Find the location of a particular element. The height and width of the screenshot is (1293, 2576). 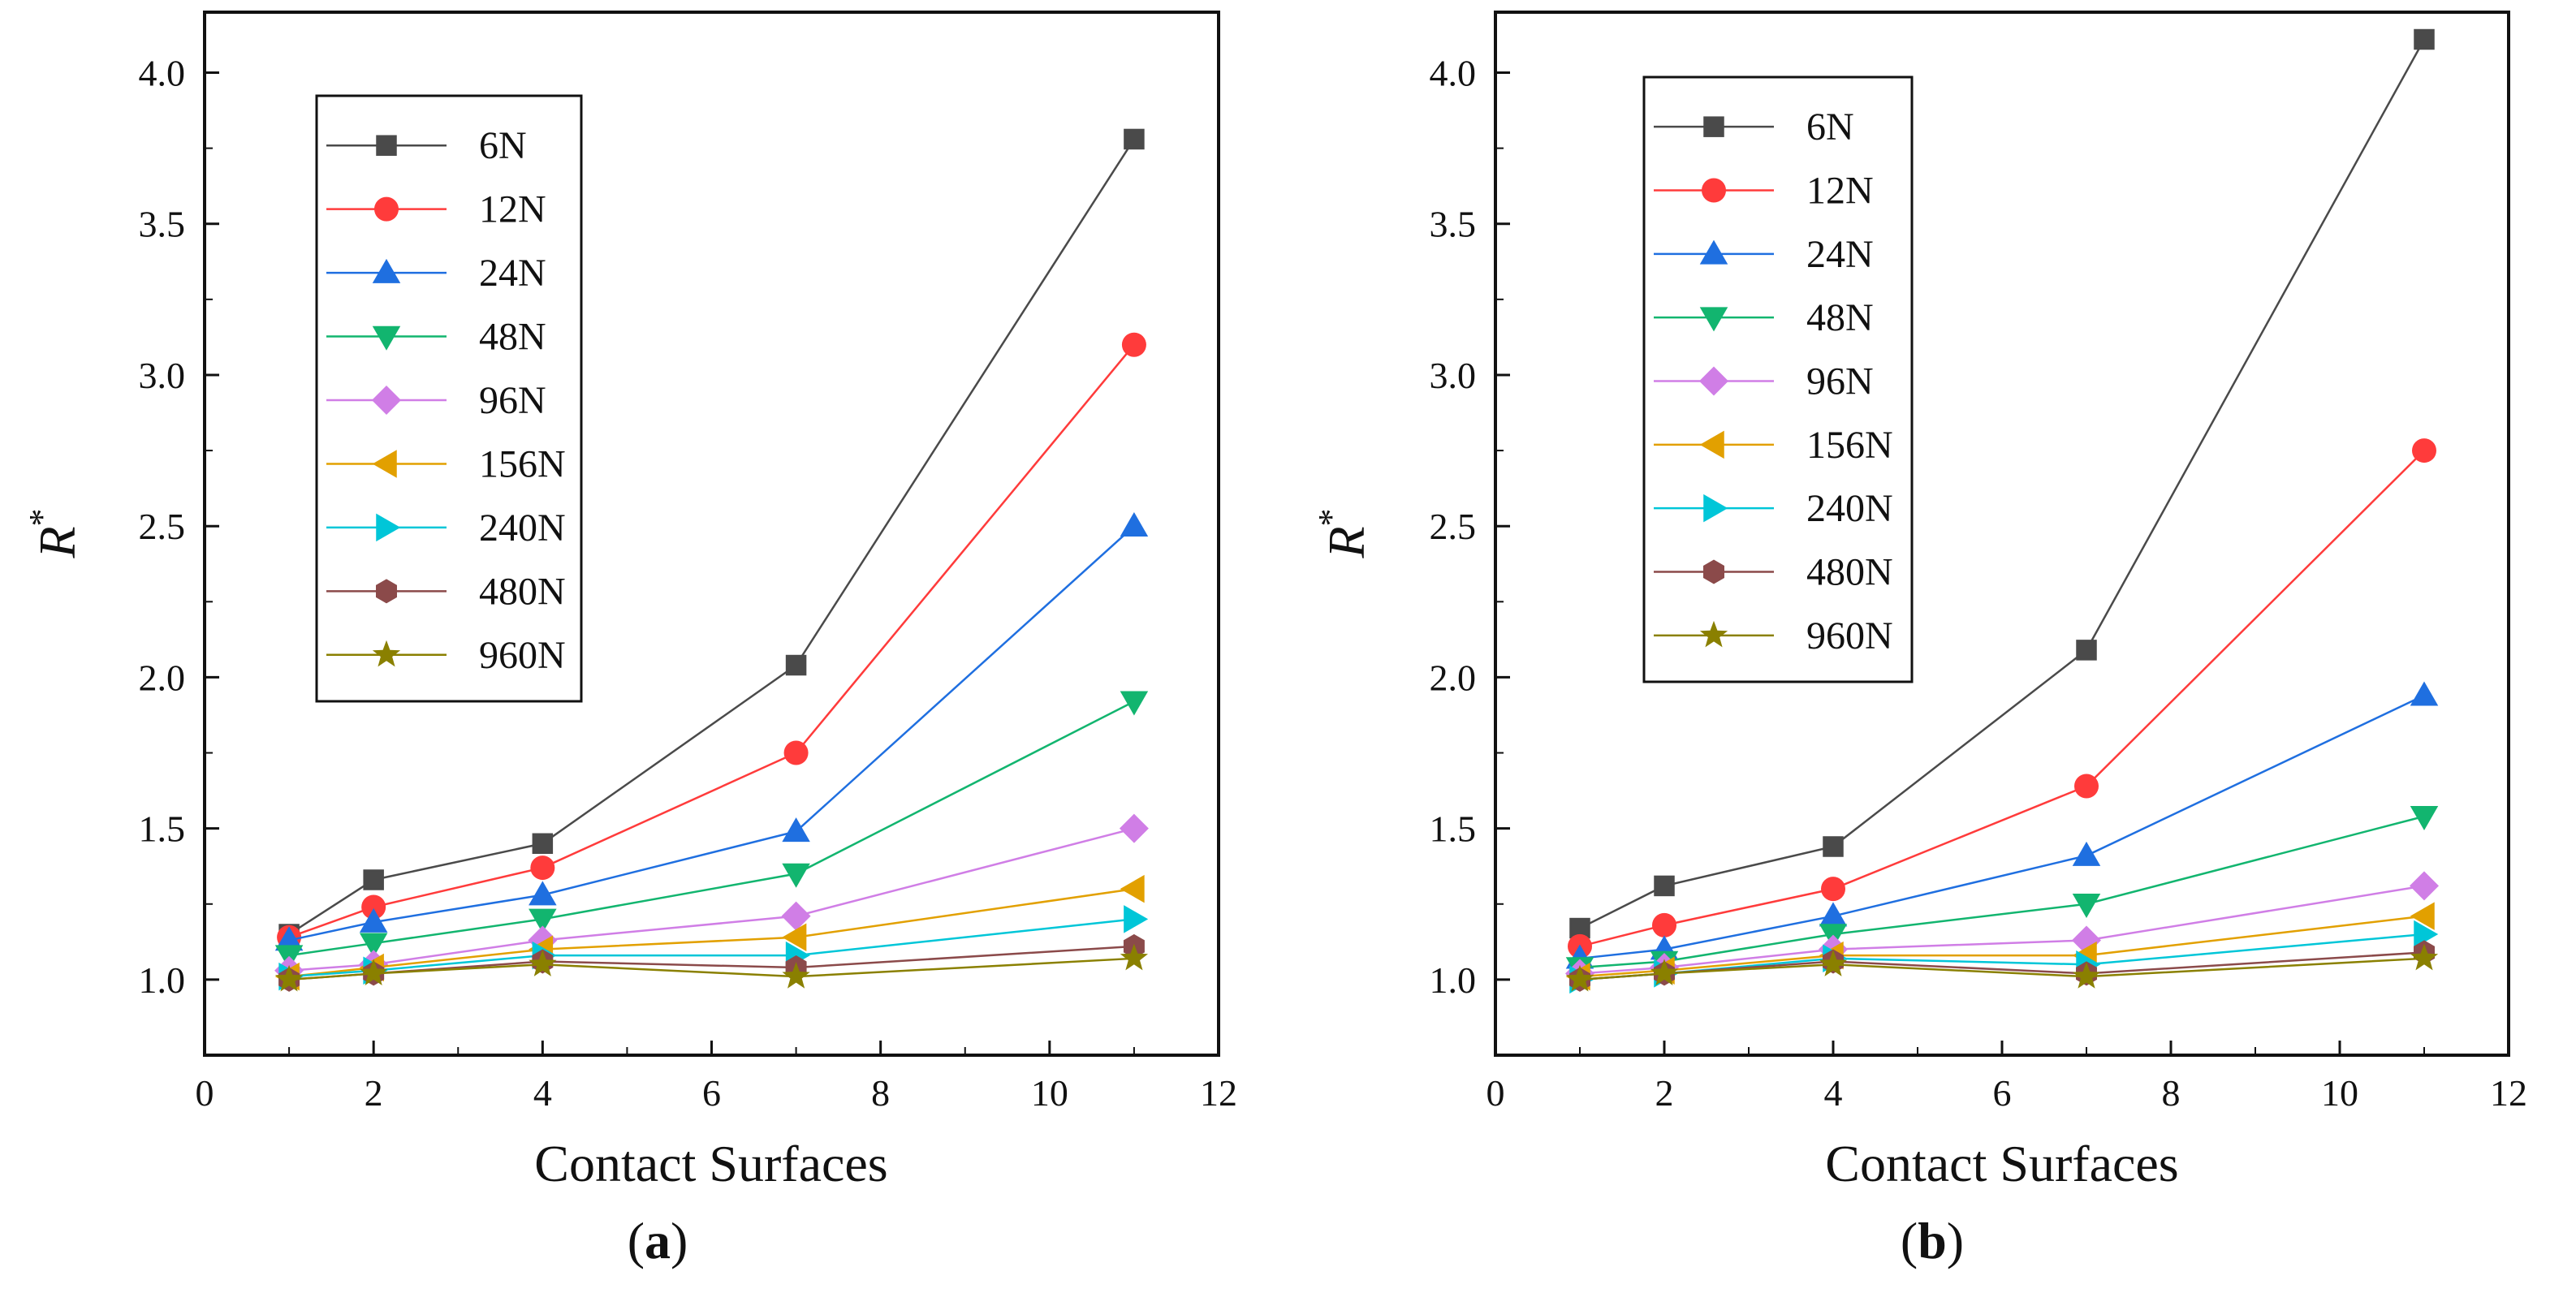

y-tick-label-a: 4.0 is located at coordinates (162, 73).